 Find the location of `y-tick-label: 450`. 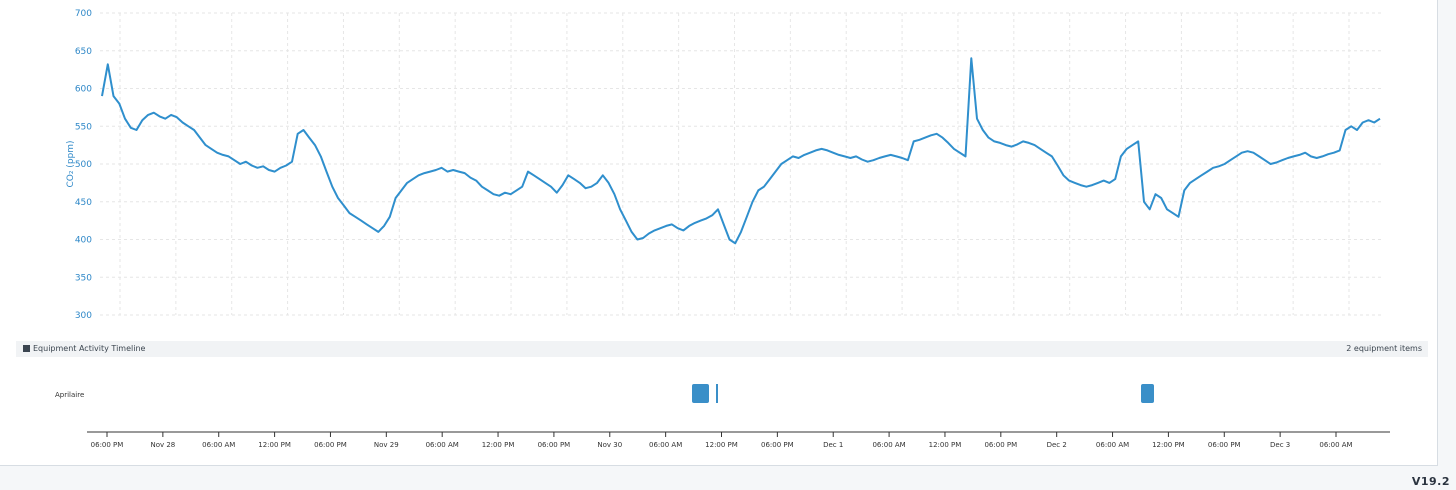

y-tick-label: 450 is located at coordinates (83, 203).